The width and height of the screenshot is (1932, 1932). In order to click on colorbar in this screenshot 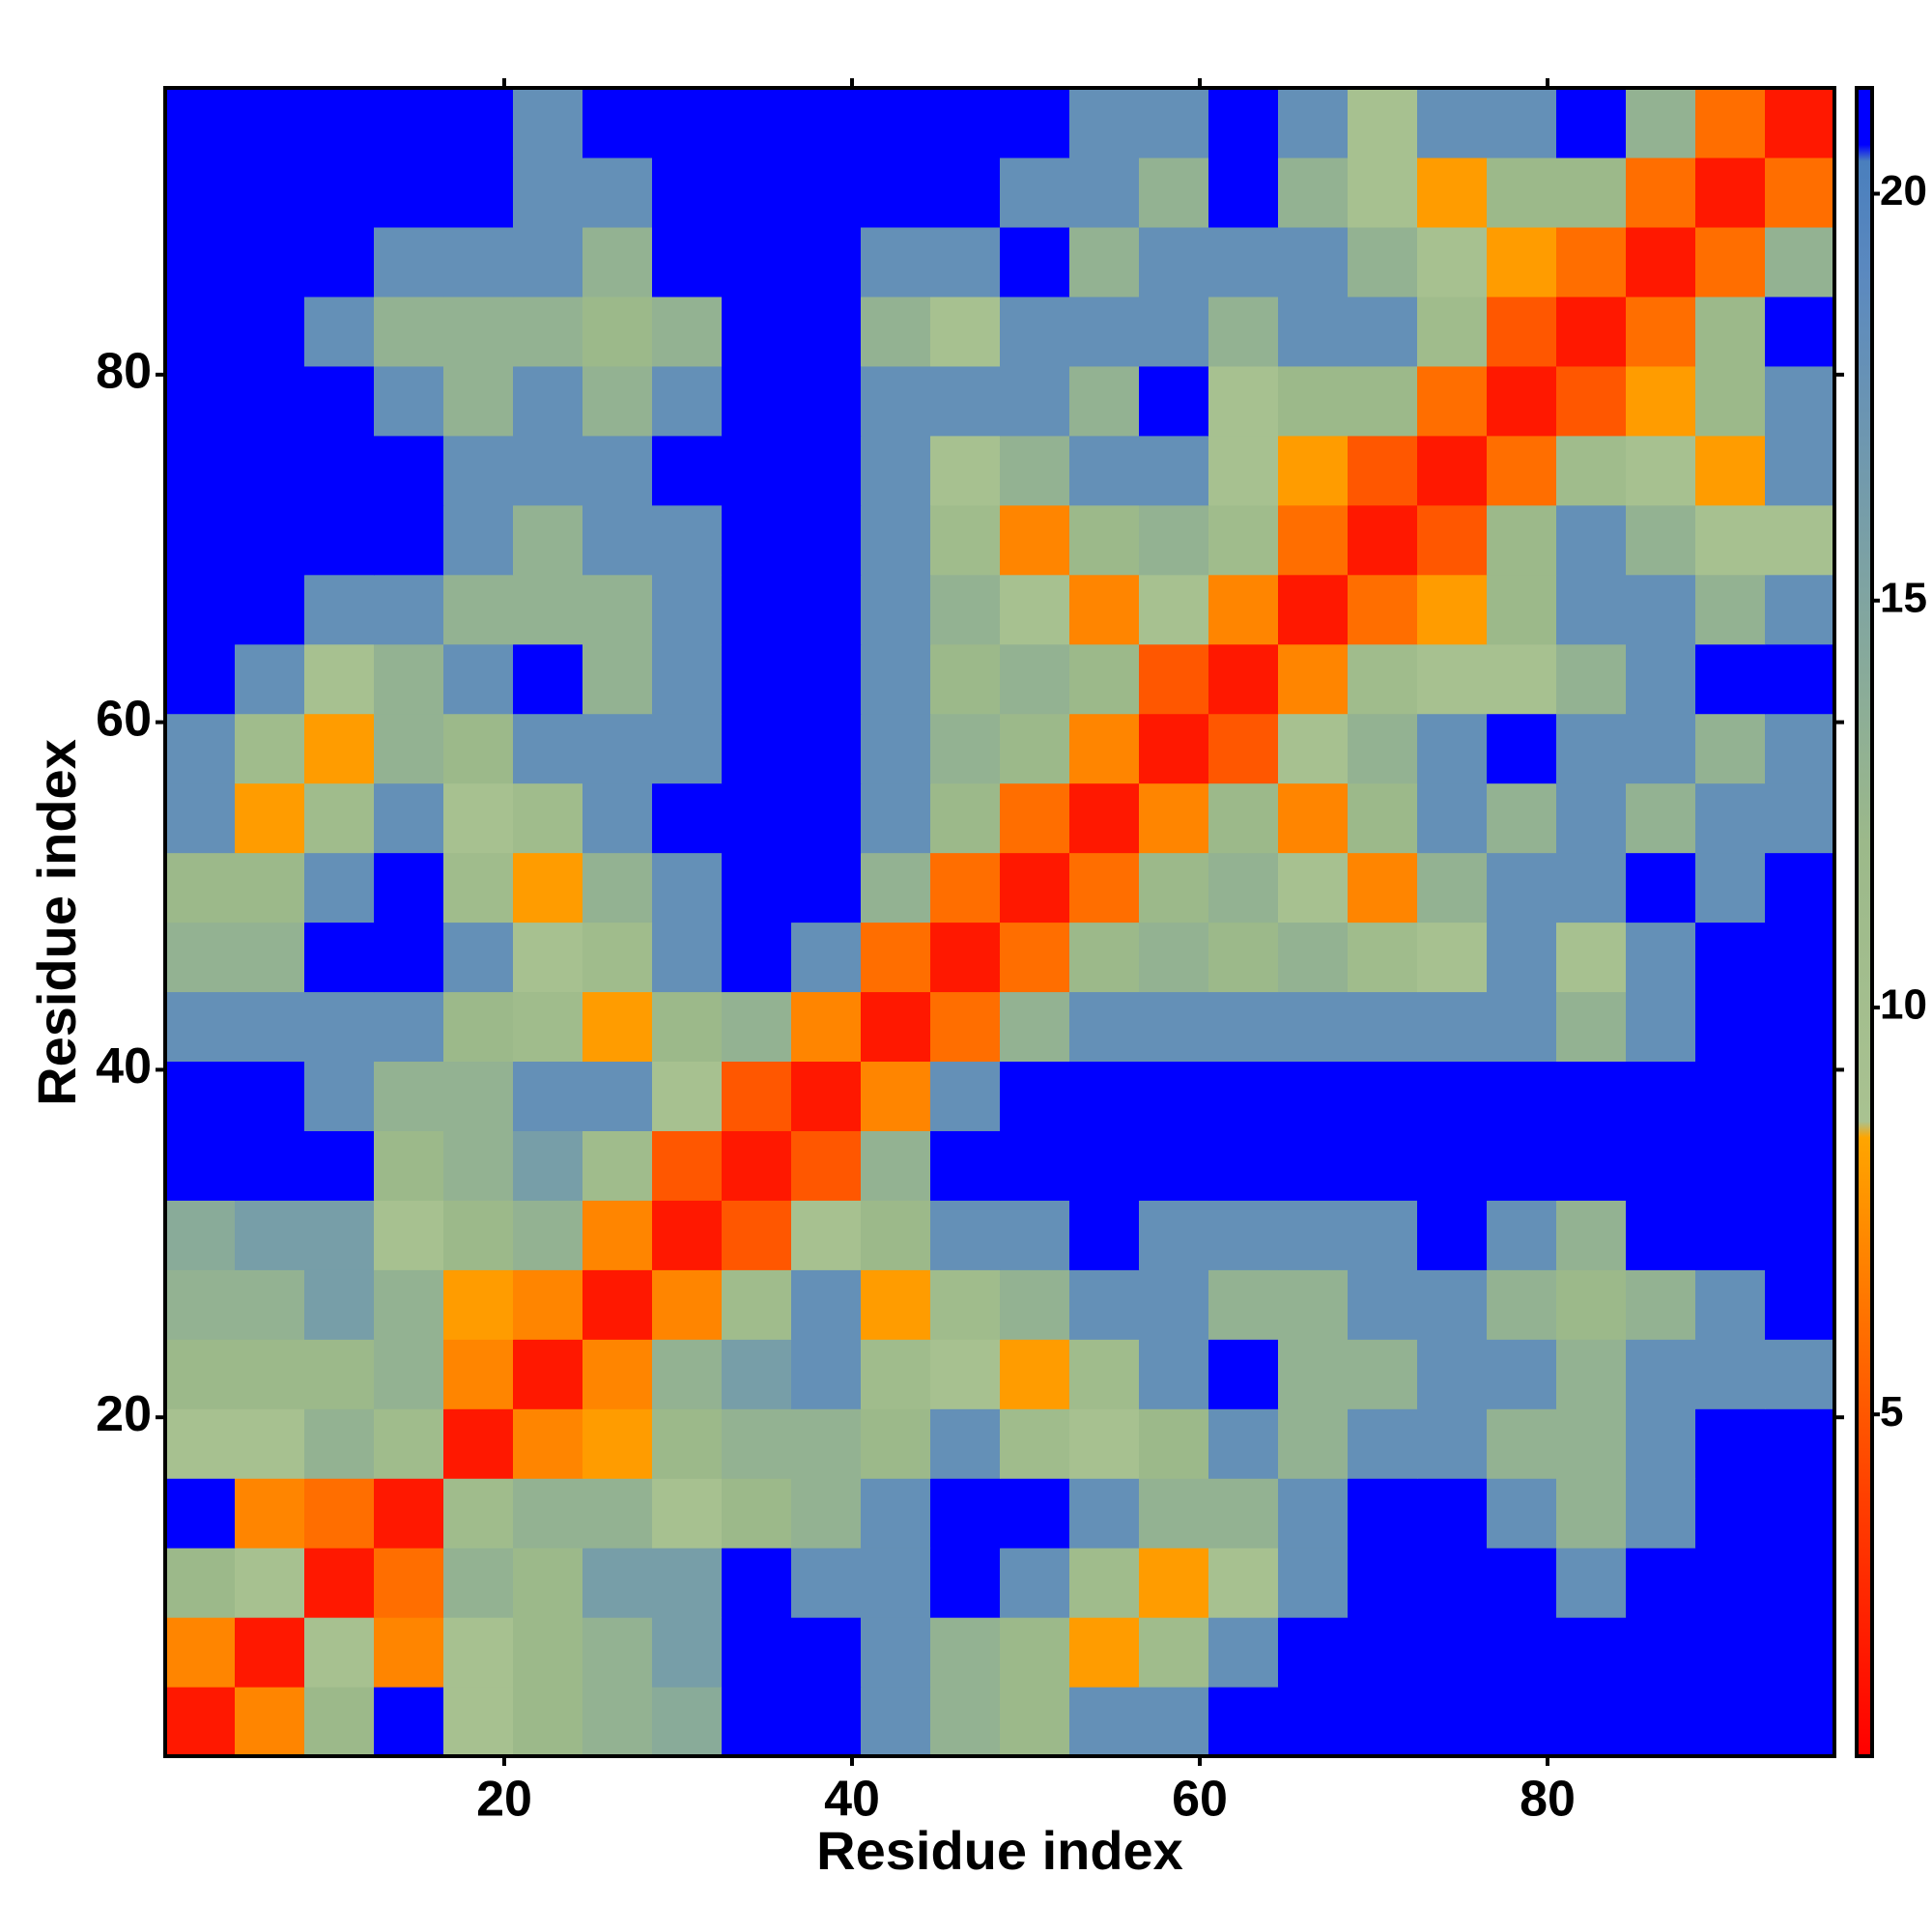, I will do `click(1864, 922)`.